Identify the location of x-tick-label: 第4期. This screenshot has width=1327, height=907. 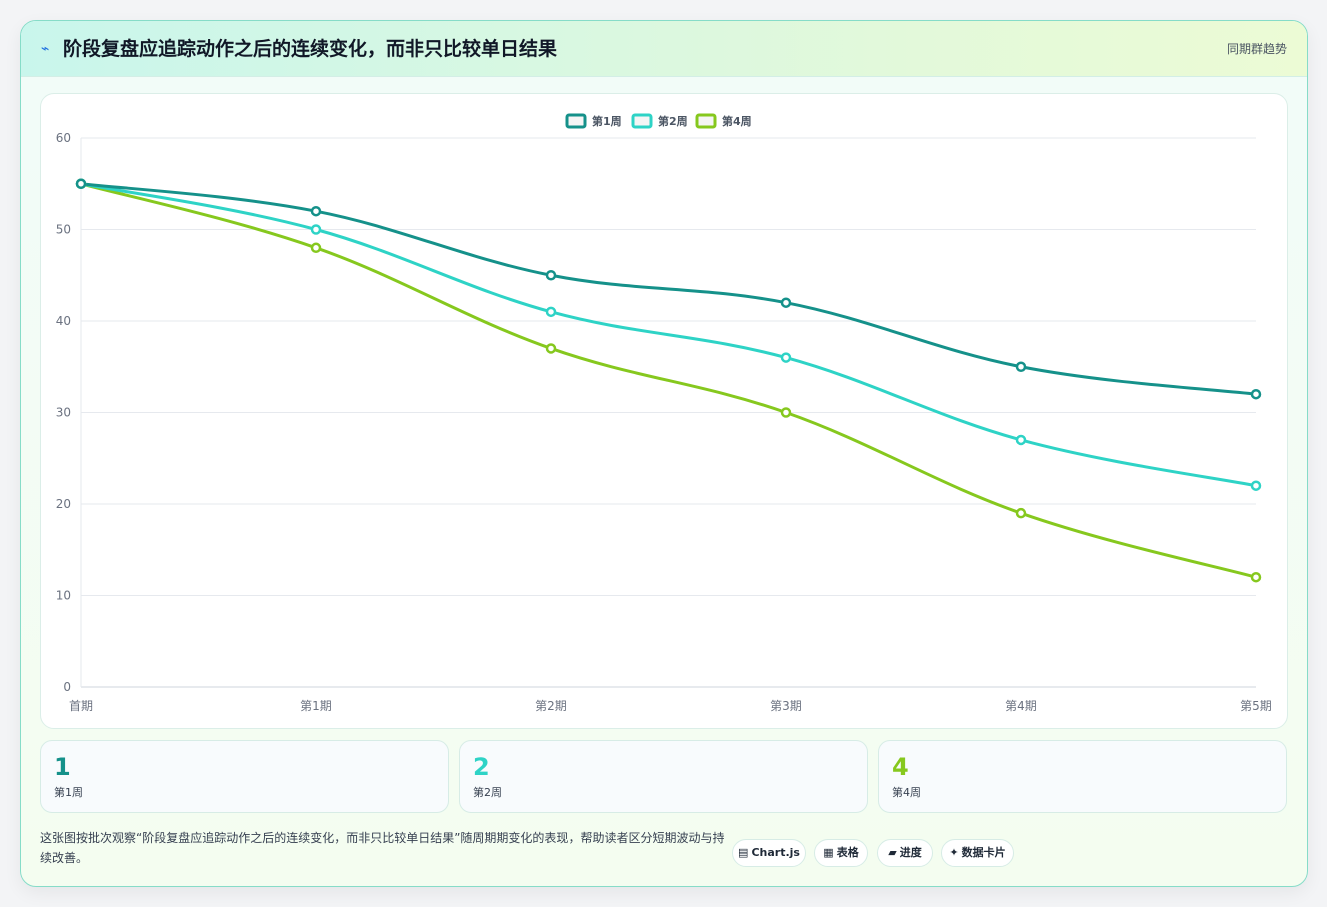
(1021, 706).